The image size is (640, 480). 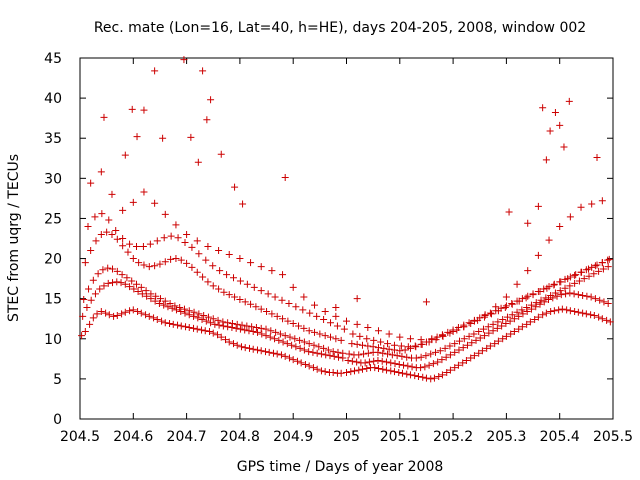 I want to click on y-tick-label: 35, so click(x=53, y=139).